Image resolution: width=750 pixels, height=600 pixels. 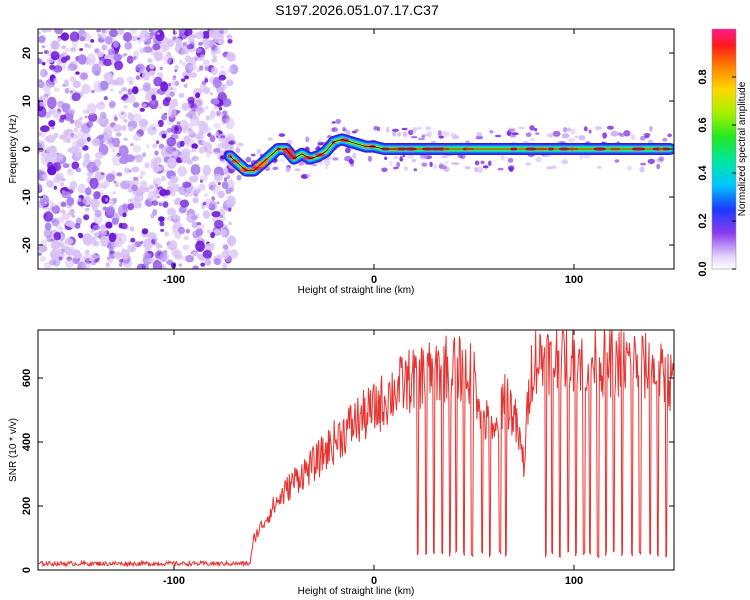 I want to click on snr-y-tick-label: 0, so click(x=27, y=570).